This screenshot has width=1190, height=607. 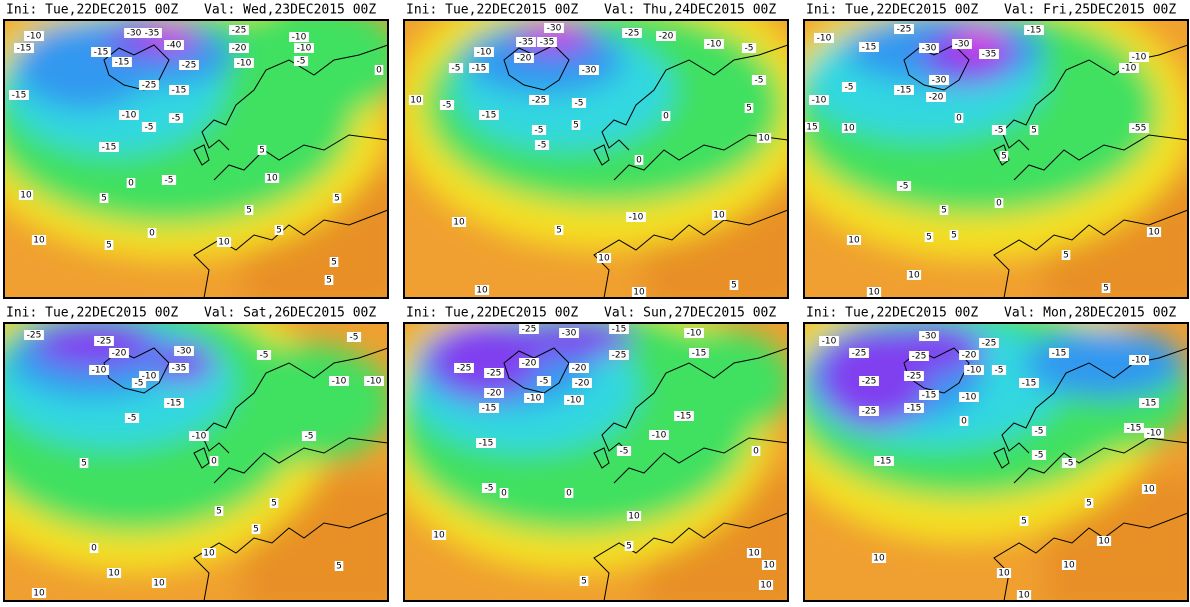 What do you see at coordinates (596, 159) in the screenshot?
I see `map-border` at bounding box center [596, 159].